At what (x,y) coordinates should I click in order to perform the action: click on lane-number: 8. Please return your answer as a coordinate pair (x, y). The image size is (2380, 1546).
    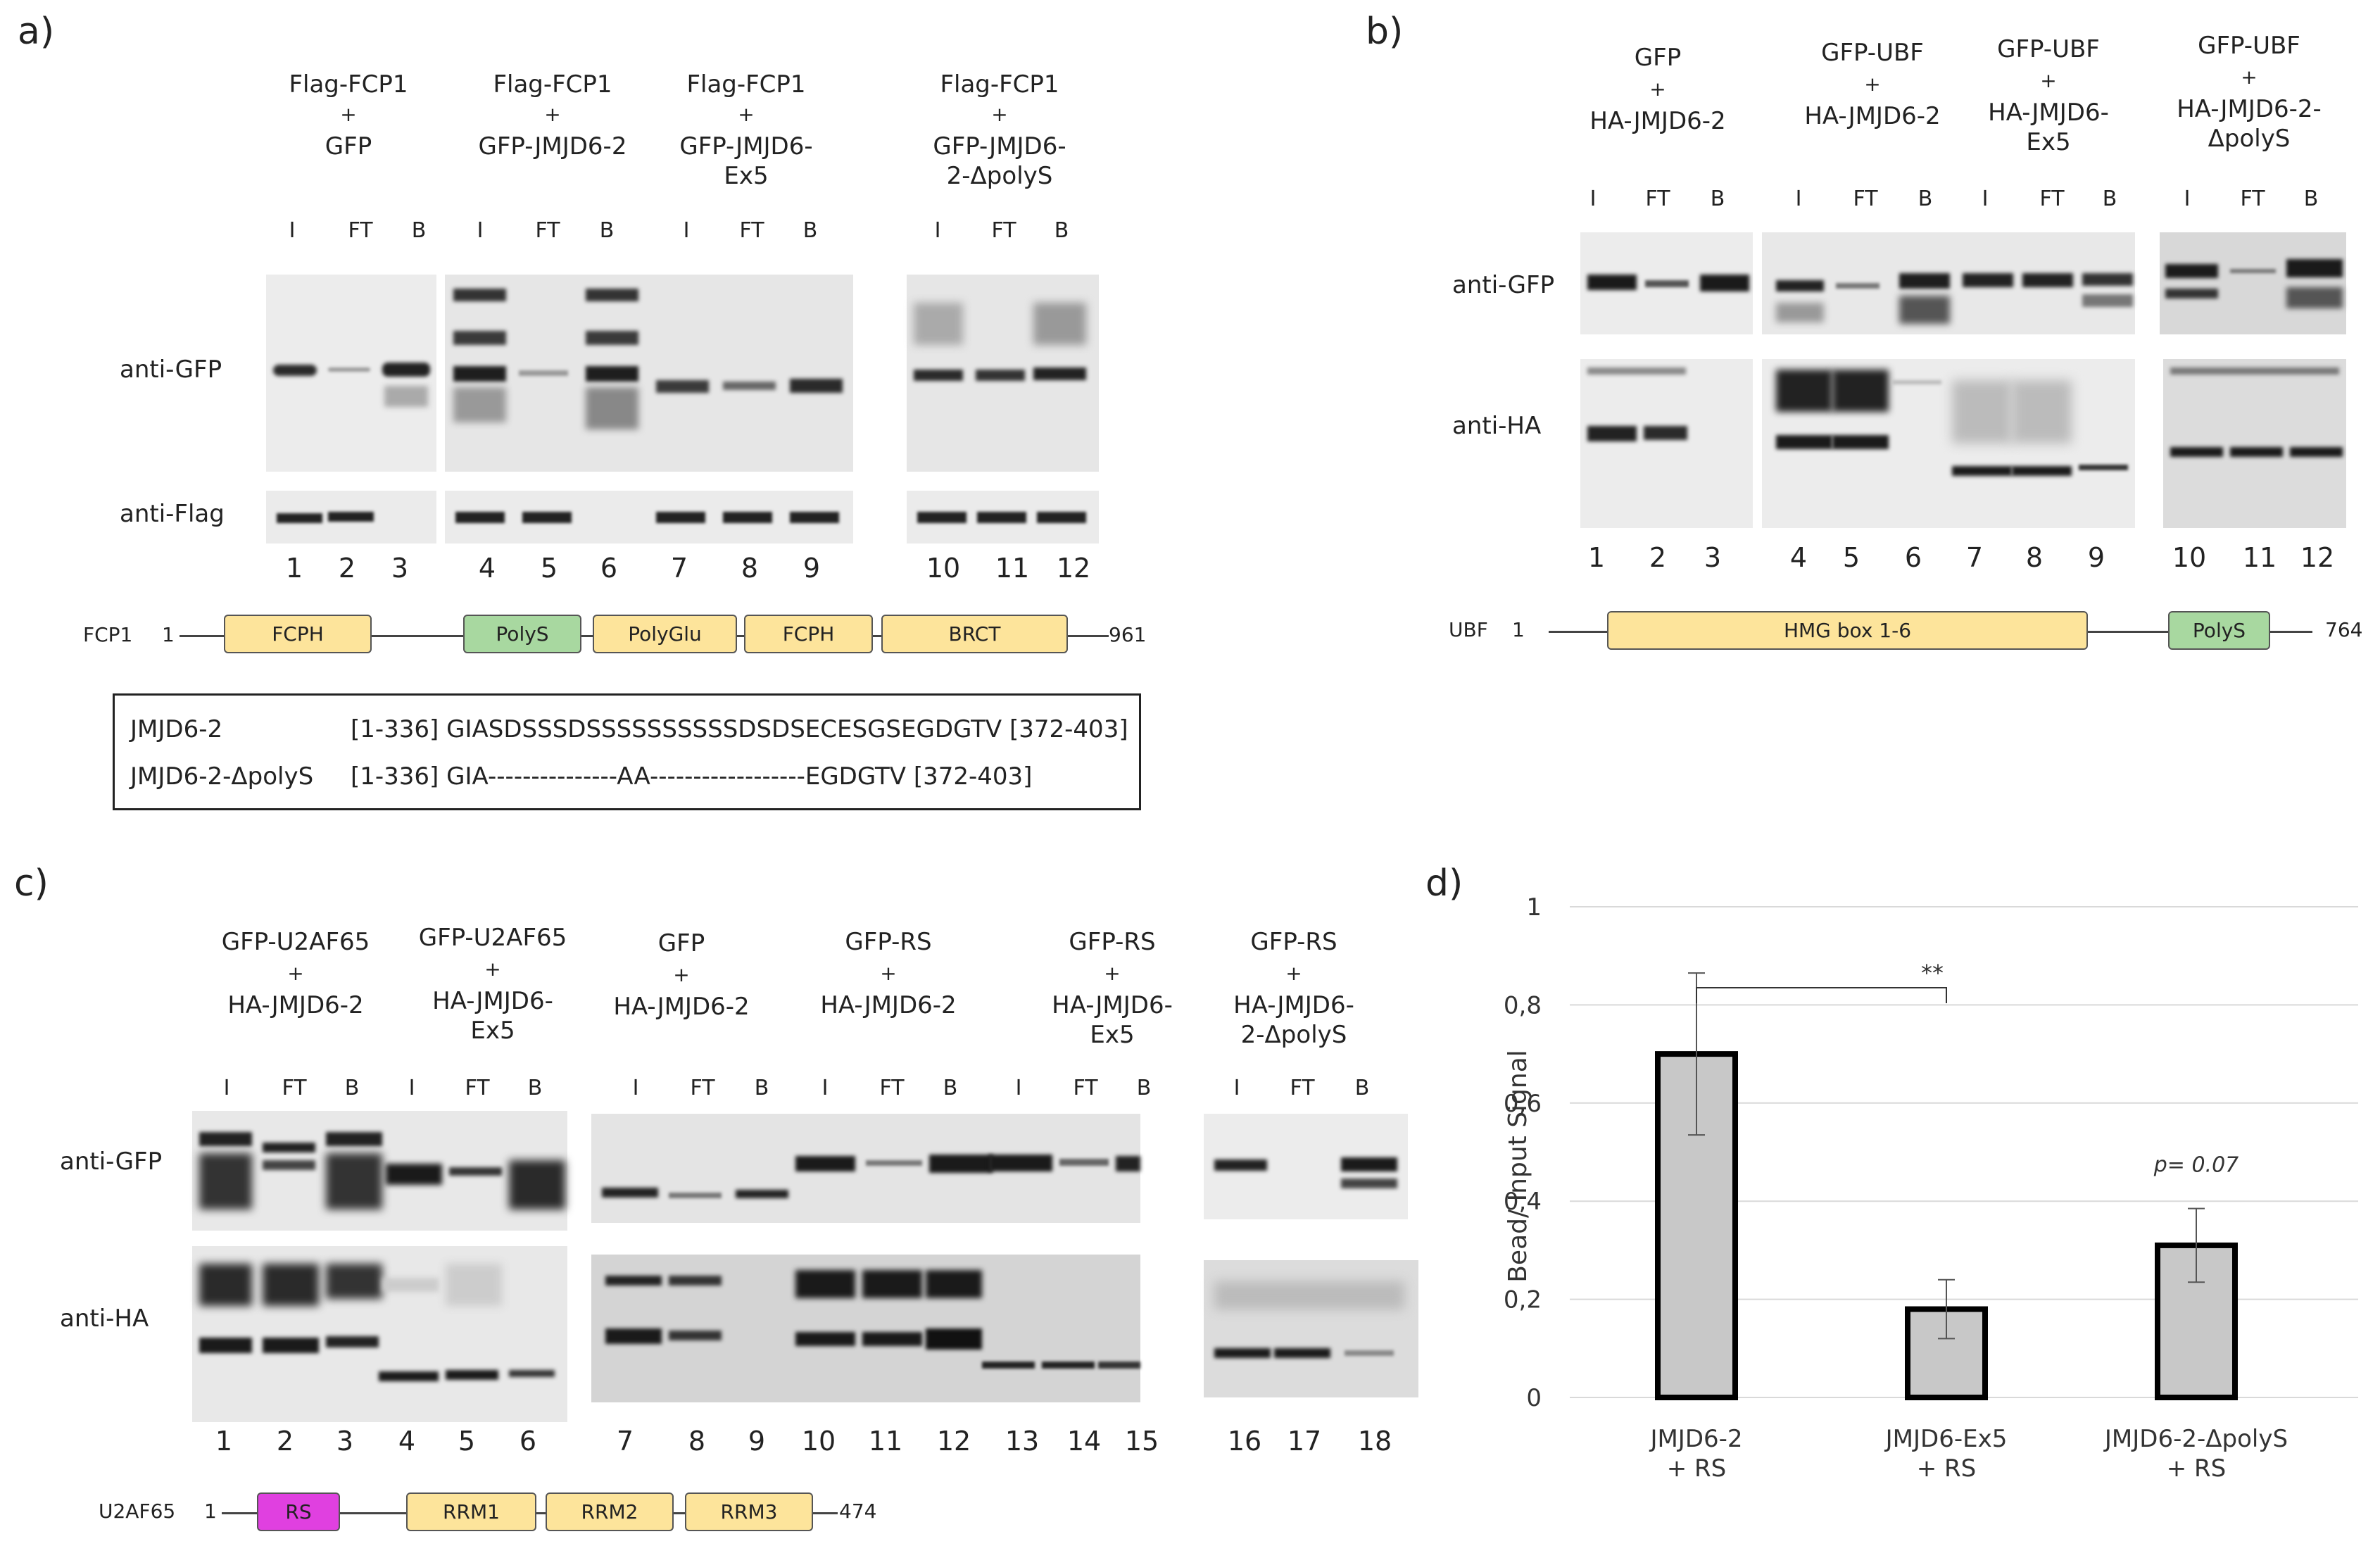
    Looking at the image, I should click on (2035, 557).